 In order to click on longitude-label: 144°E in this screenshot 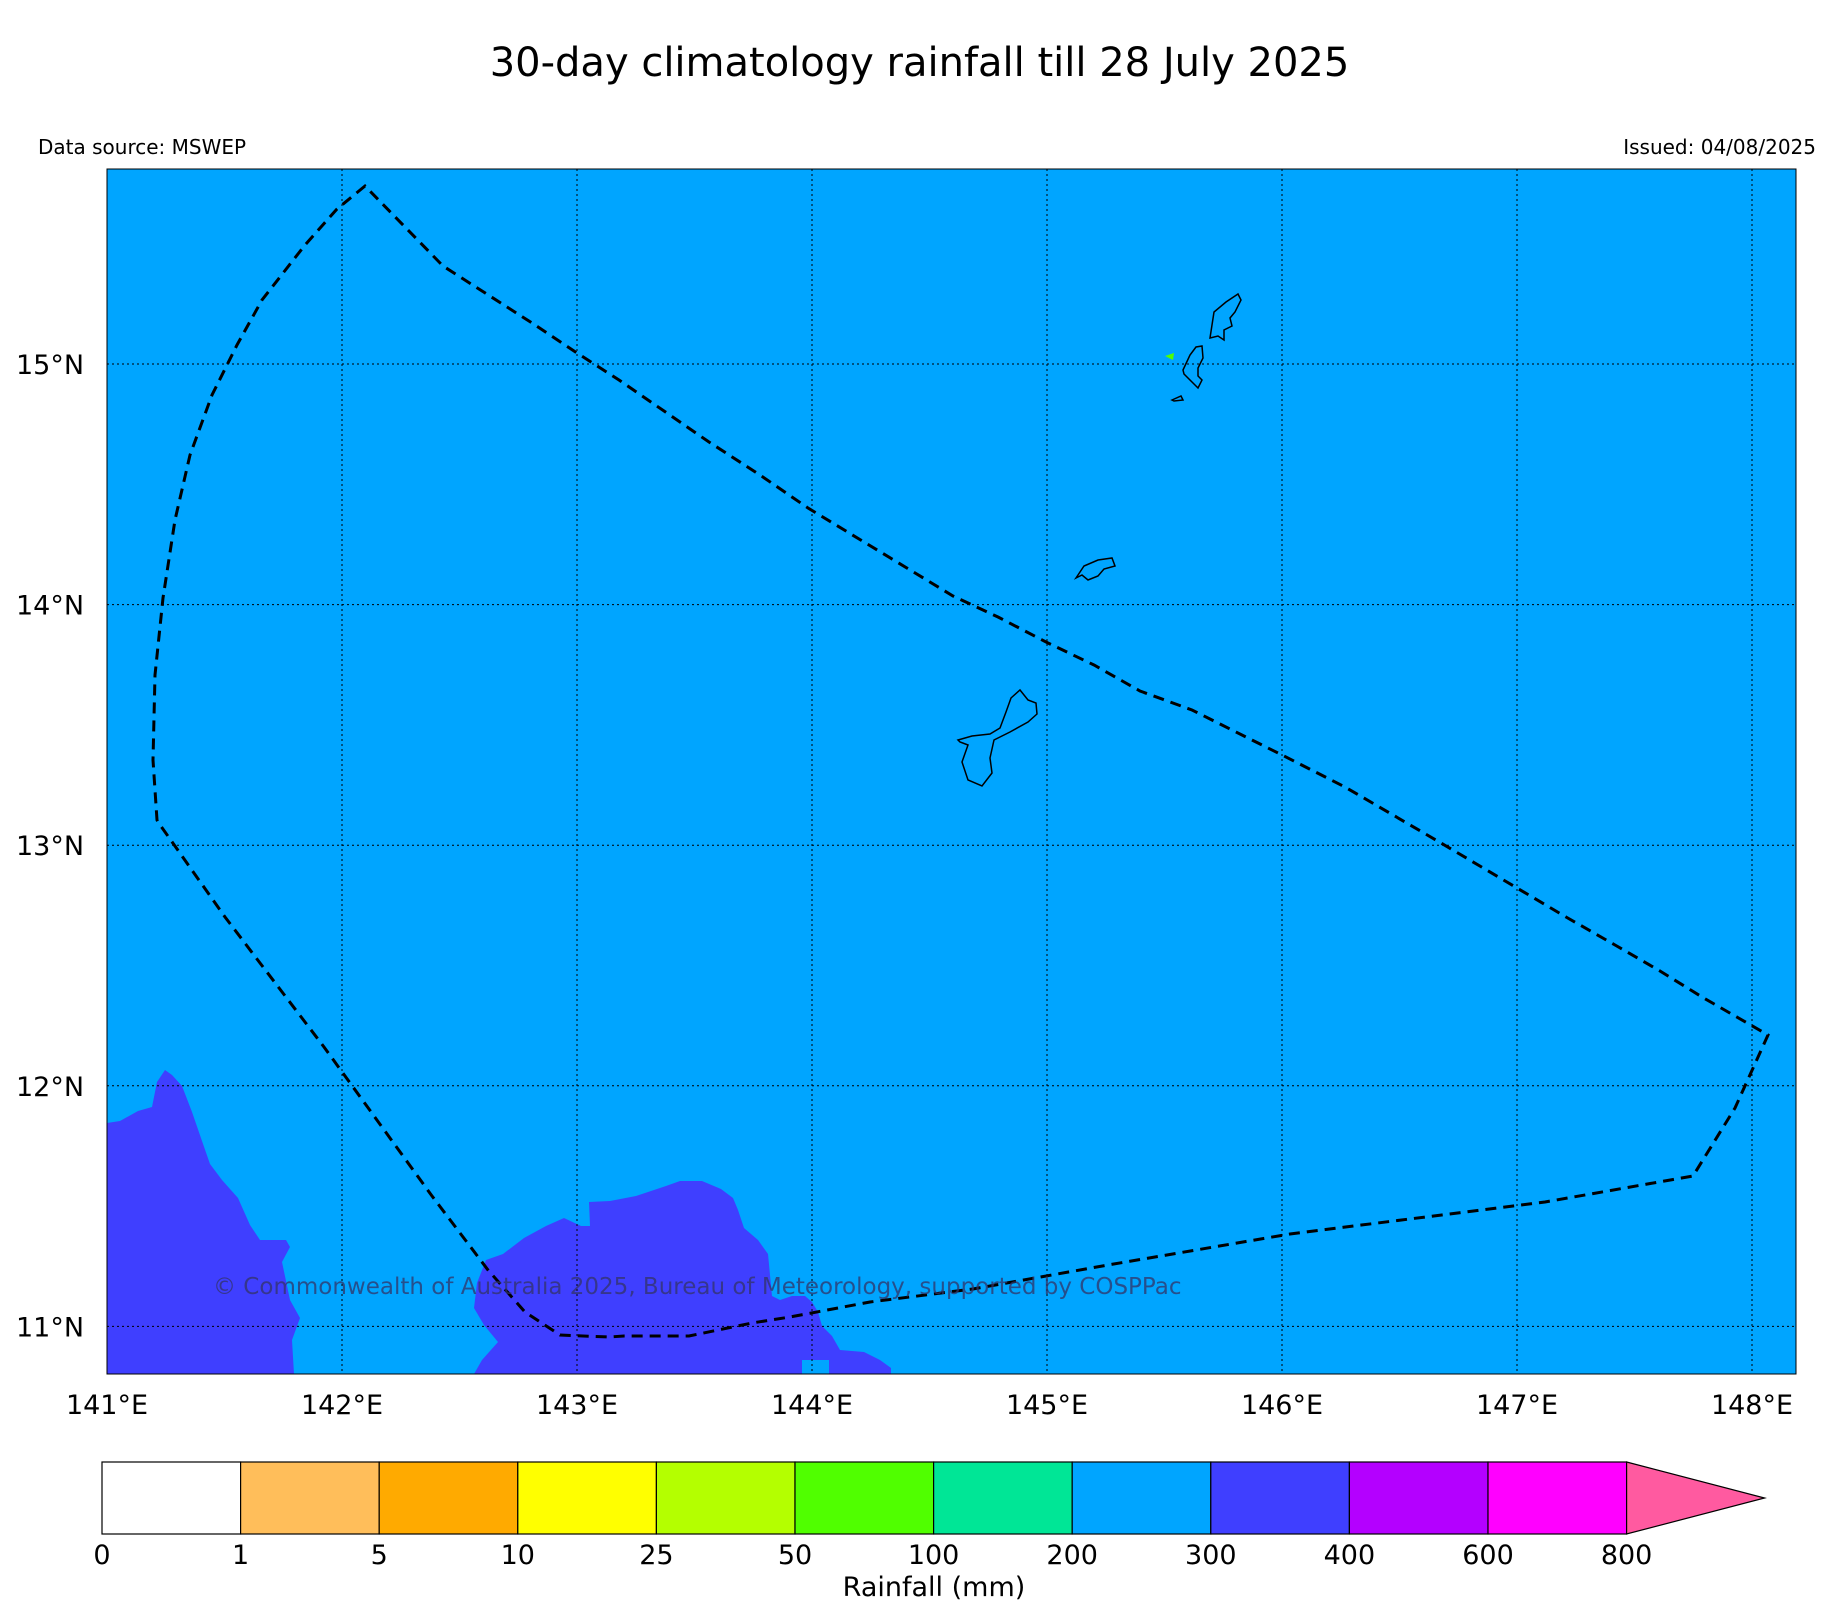, I will do `click(812, 1405)`.